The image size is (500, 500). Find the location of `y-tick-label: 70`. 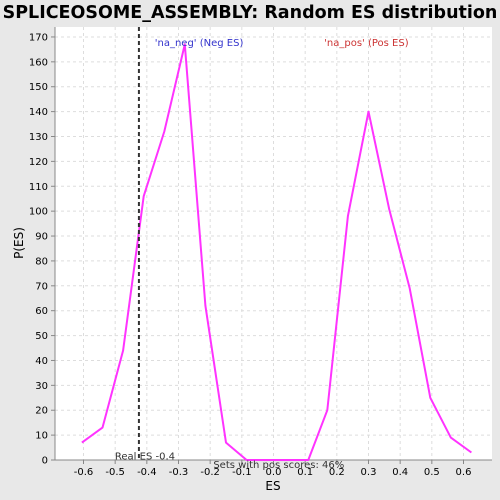

y-tick-label: 70 is located at coordinates (41, 286).